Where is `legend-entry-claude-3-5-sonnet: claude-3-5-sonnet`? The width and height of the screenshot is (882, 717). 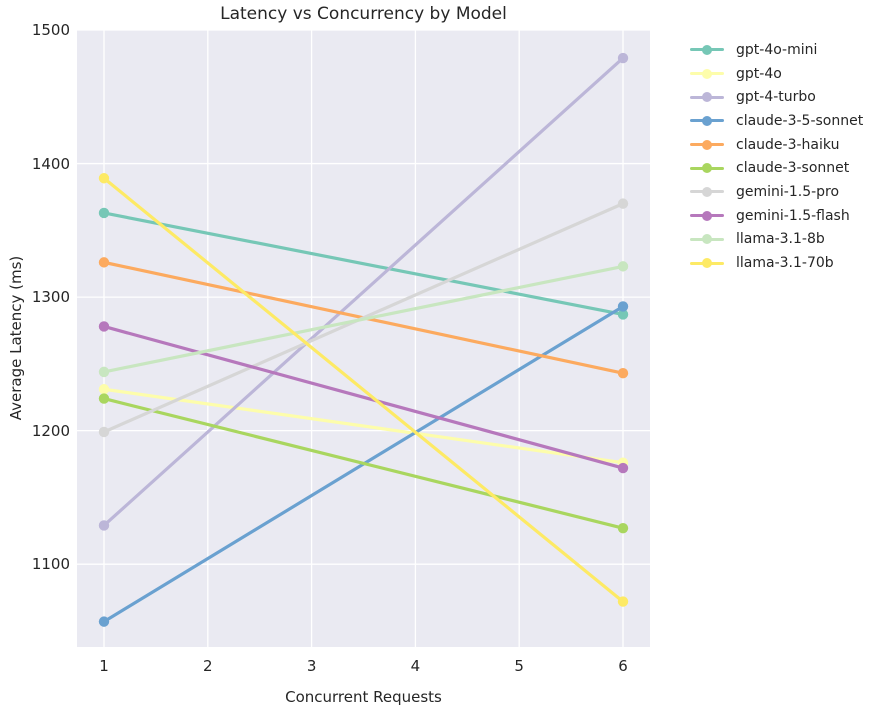 legend-entry-claude-3-5-sonnet: claude-3-5-sonnet is located at coordinates (776, 121).